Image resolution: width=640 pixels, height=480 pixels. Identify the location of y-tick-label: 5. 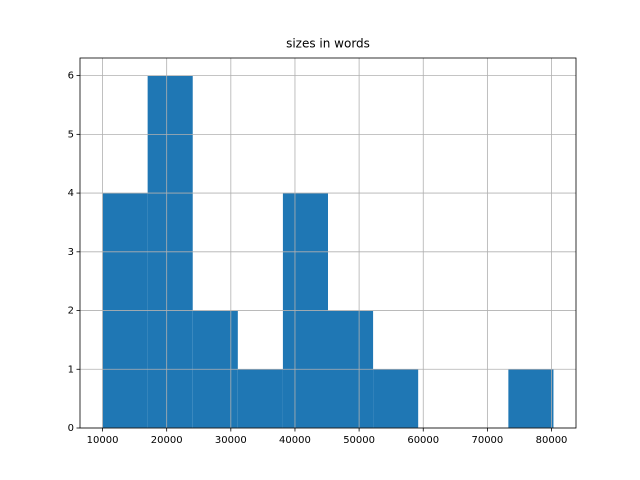
(71, 134).